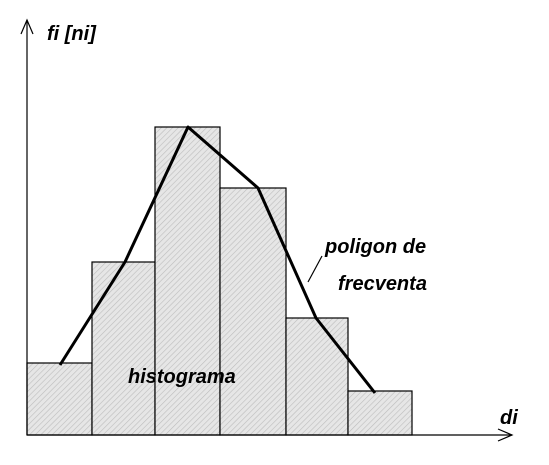  I want to click on x-axis-label: di, so click(509, 418).